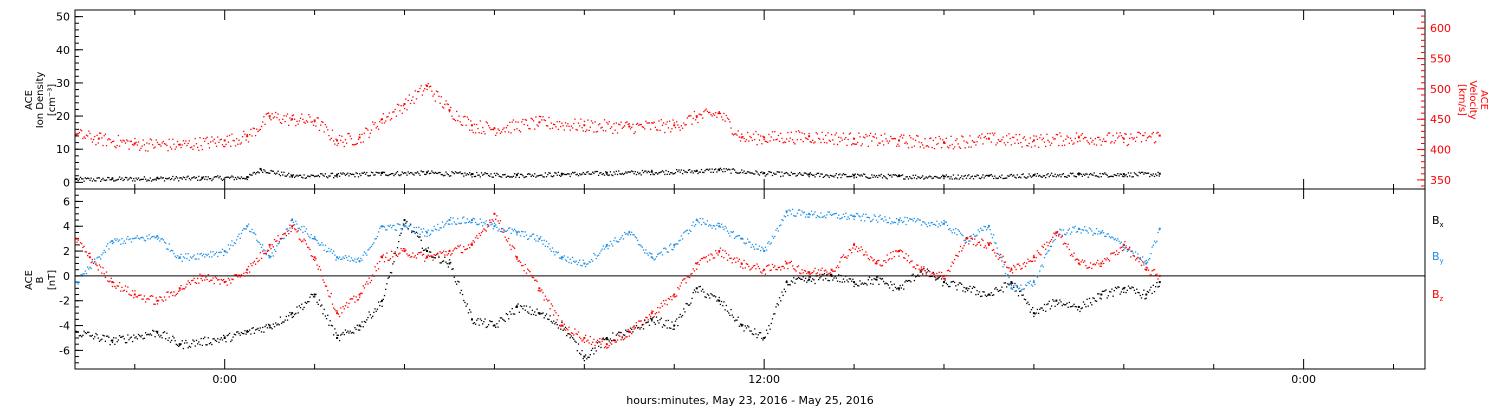 The height and width of the screenshot is (410, 1500). What do you see at coordinates (64, 350) in the screenshot?
I see `b-tick-label: -6` at bounding box center [64, 350].